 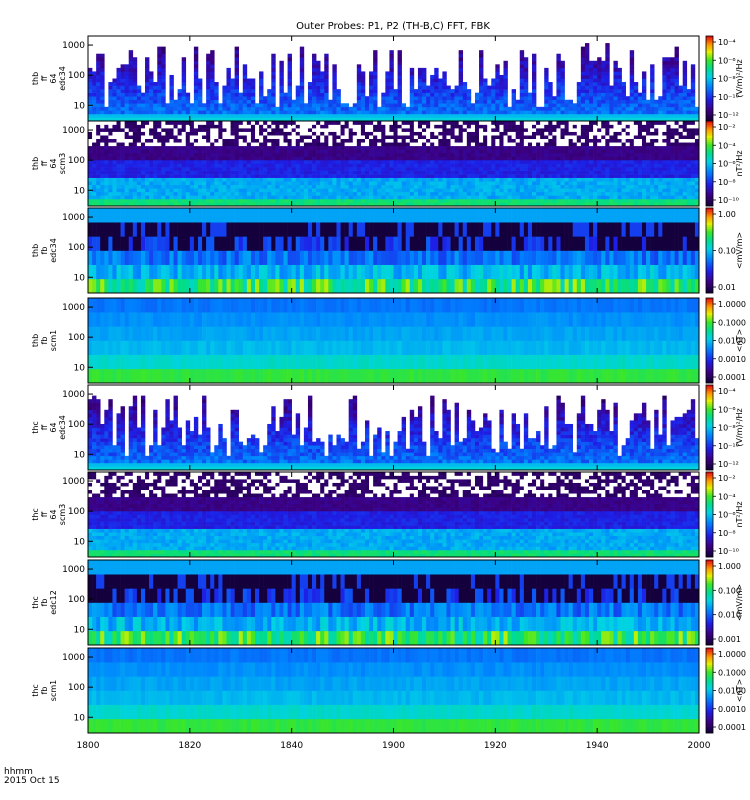 I want to click on x-tick-label: 1920, so click(x=495, y=746).